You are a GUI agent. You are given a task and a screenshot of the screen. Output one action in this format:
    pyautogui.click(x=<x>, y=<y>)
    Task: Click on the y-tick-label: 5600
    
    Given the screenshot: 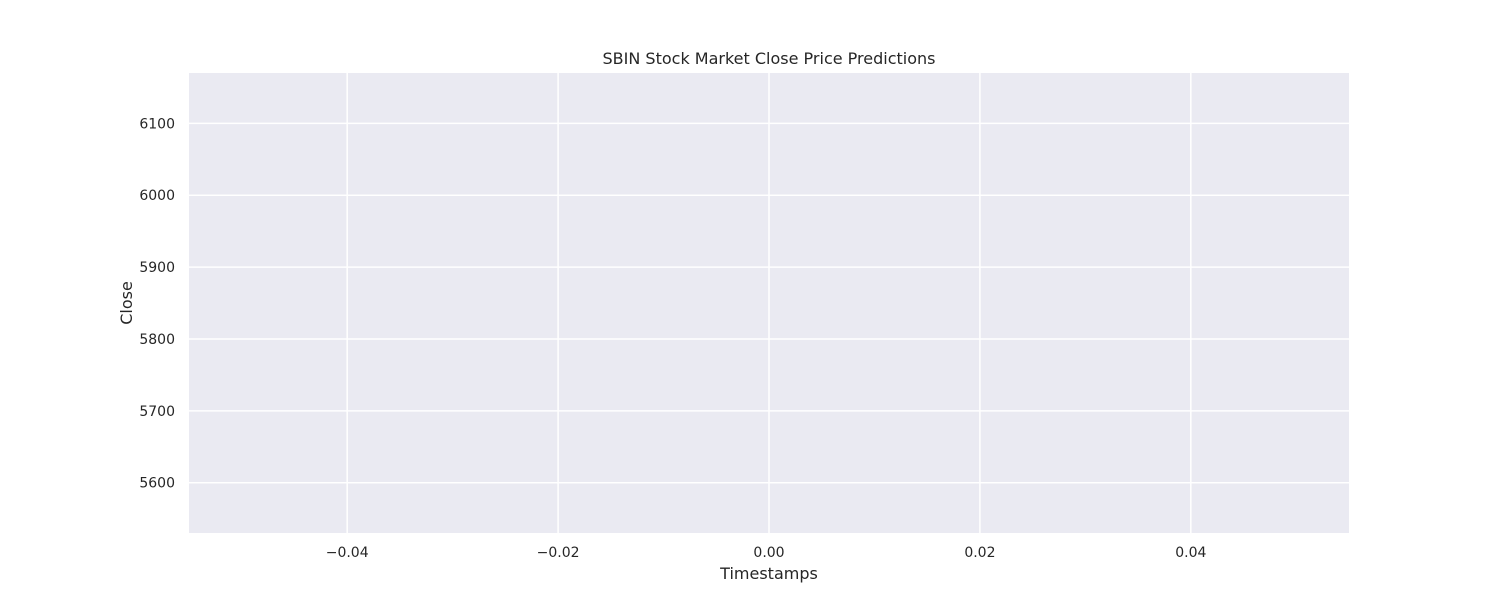 What is the action you would take?
    pyautogui.click(x=157, y=484)
    